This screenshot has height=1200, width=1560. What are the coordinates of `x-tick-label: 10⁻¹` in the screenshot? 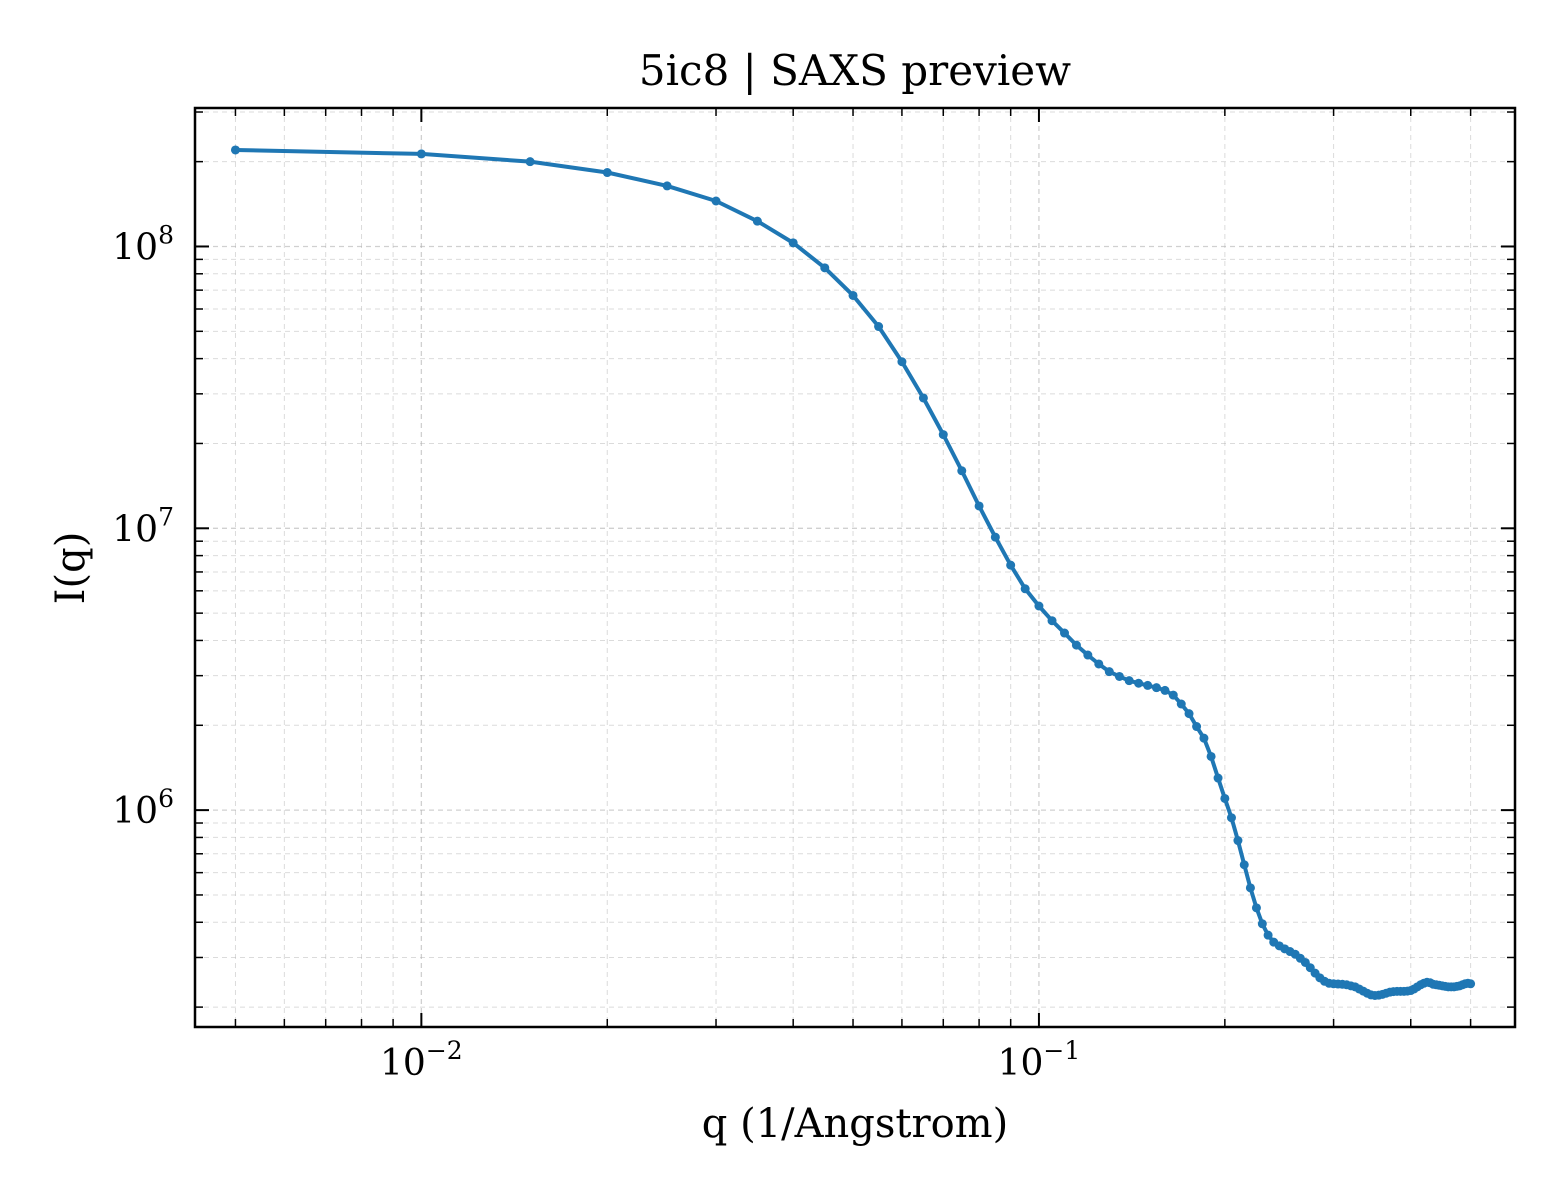 It's located at (1039, 1060).